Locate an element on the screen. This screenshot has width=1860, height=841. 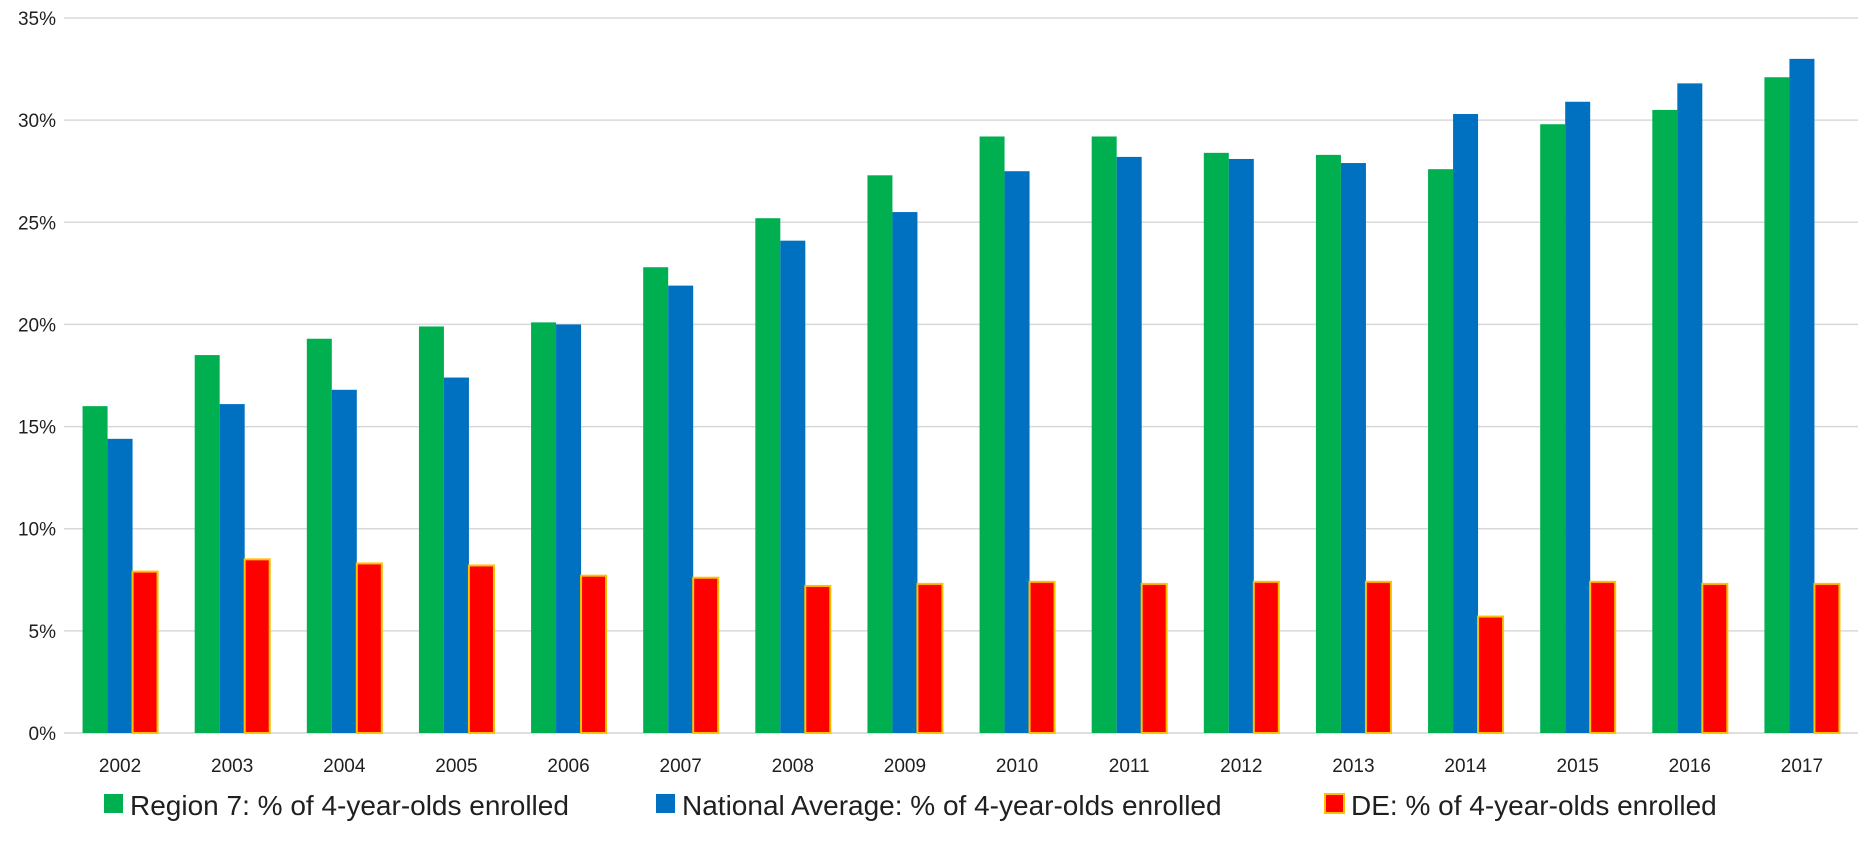
y-tick-label: 25% is located at coordinates (37, 223).